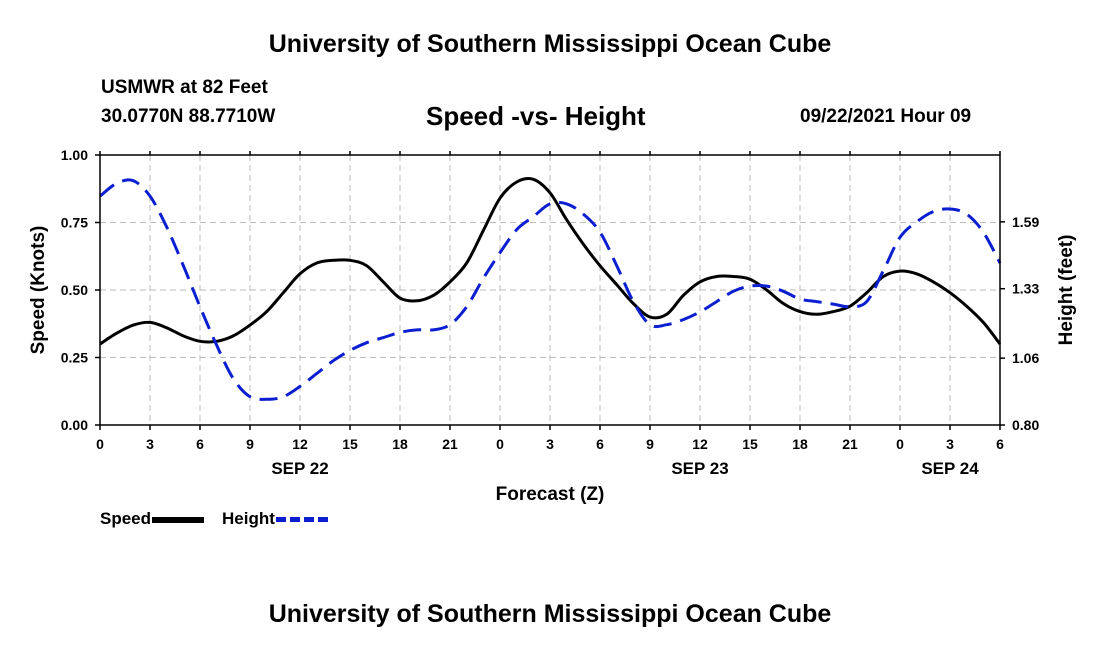 Image resolution: width=1100 pixels, height=650 pixels. What do you see at coordinates (188, 116) in the screenshot?
I see `station-coordinates: 30.0770N 88.7710W` at bounding box center [188, 116].